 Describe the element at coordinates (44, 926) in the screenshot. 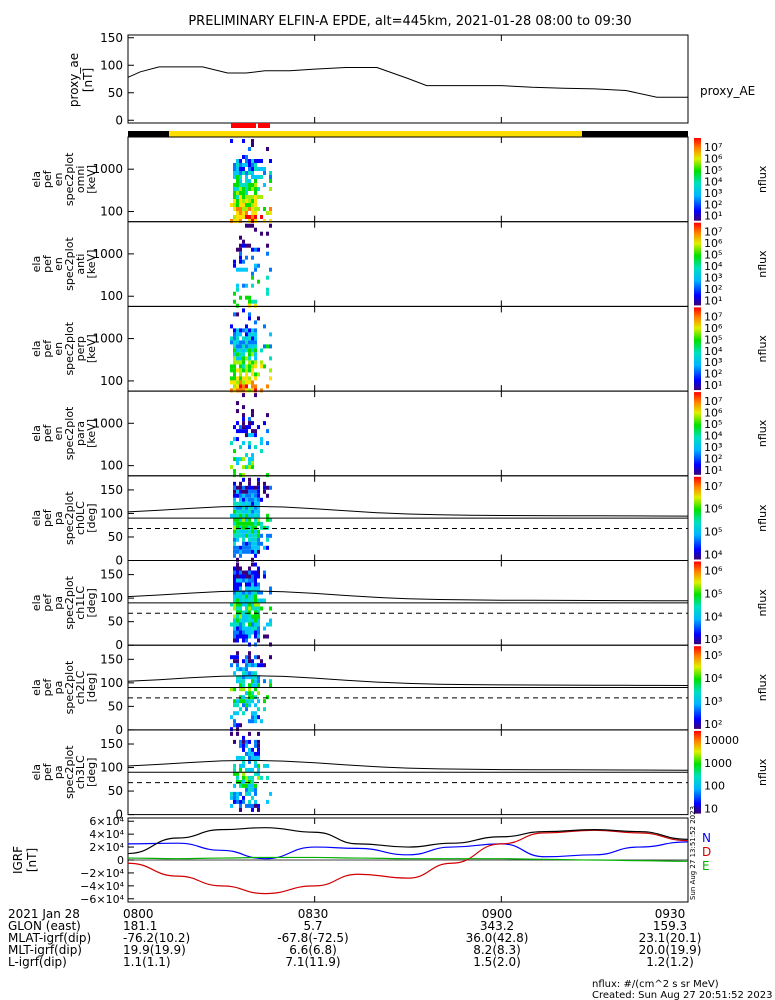

I see `footer-row-label: GLON (east)` at that location.